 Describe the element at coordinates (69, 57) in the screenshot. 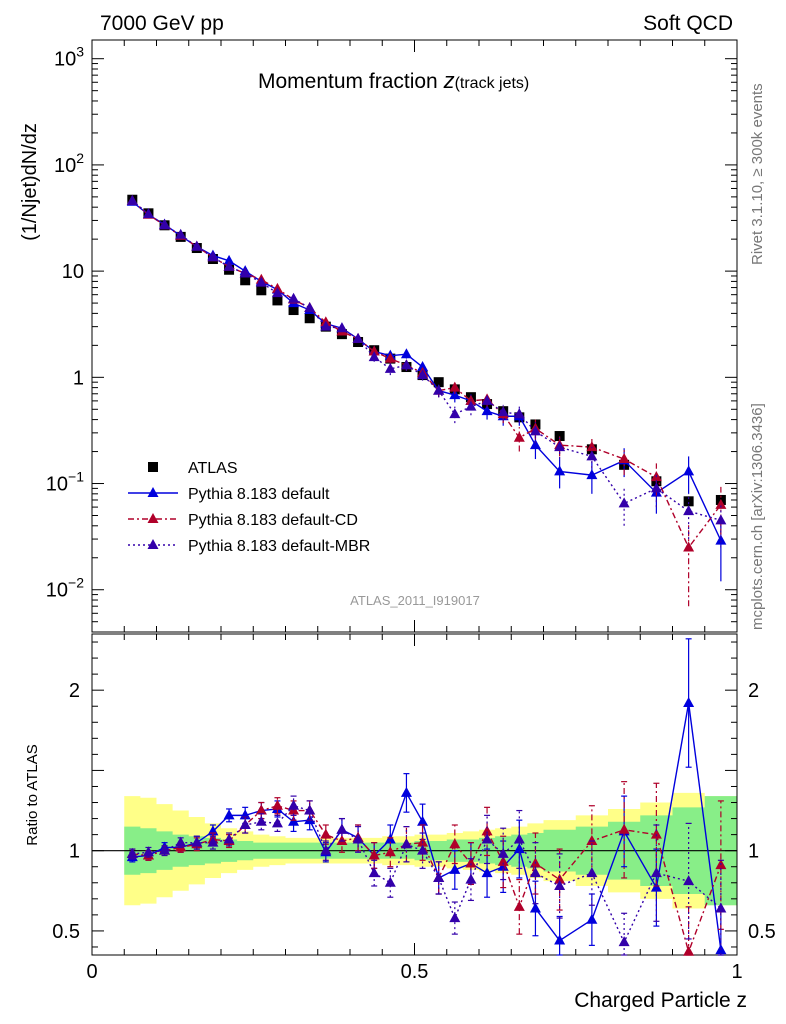

I see `y-tick-label: 10³` at that location.